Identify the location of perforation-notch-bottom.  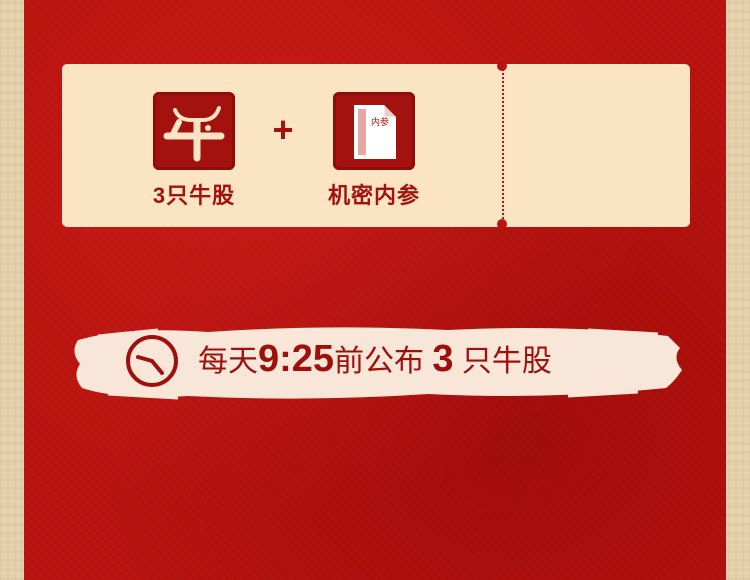
(502, 224).